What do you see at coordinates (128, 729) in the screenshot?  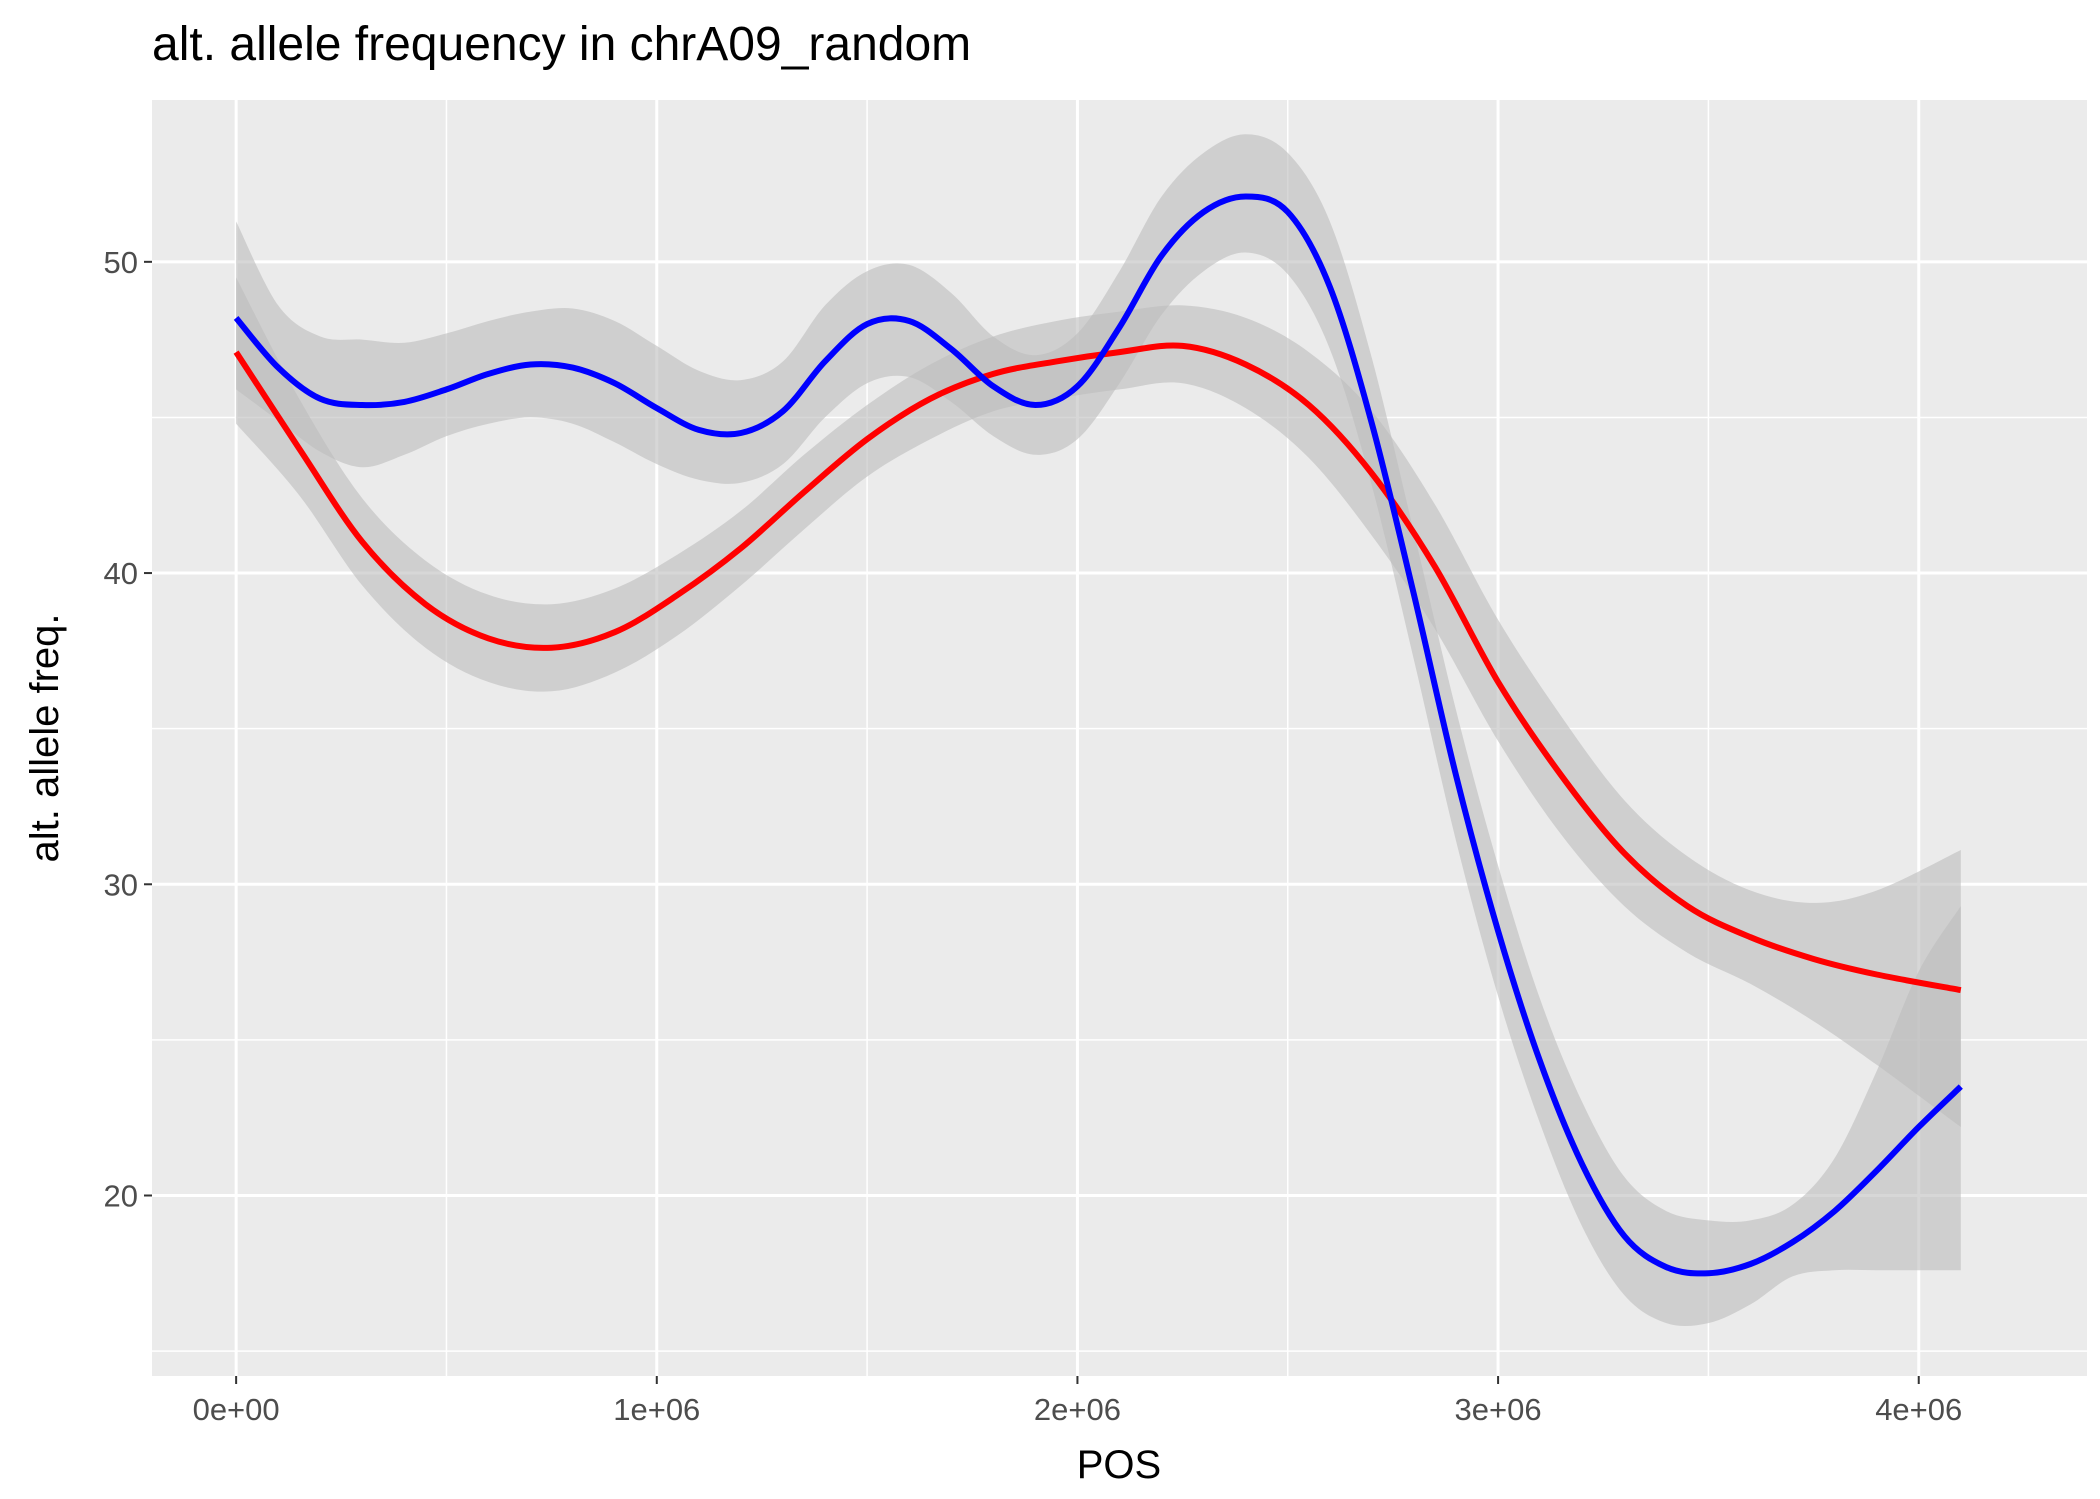 I see `y-axis-ticks: 20 30 40 50` at bounding box center [128, 729].